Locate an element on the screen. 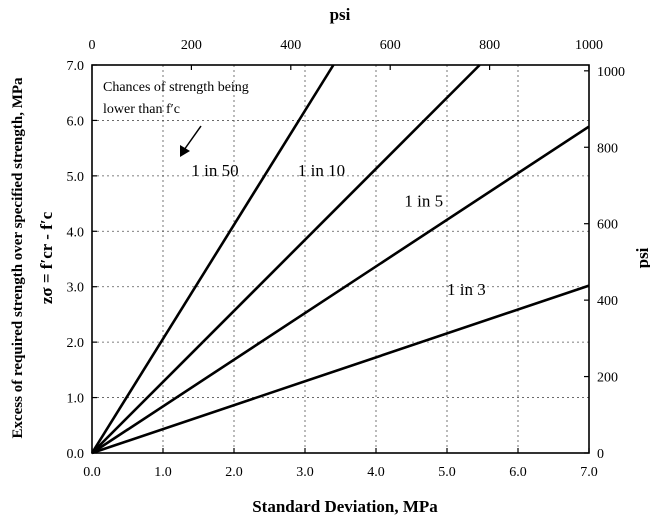  y-tick-label: 7.0 is located at coordinates (76, 66).